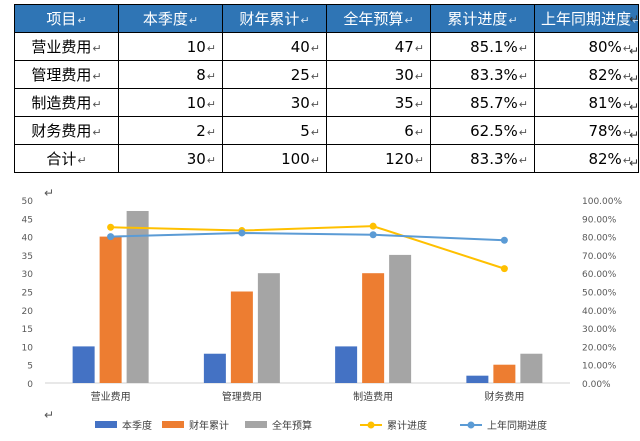  I want to click on y-right-tick-label: 100.00%, so click(602, 202).